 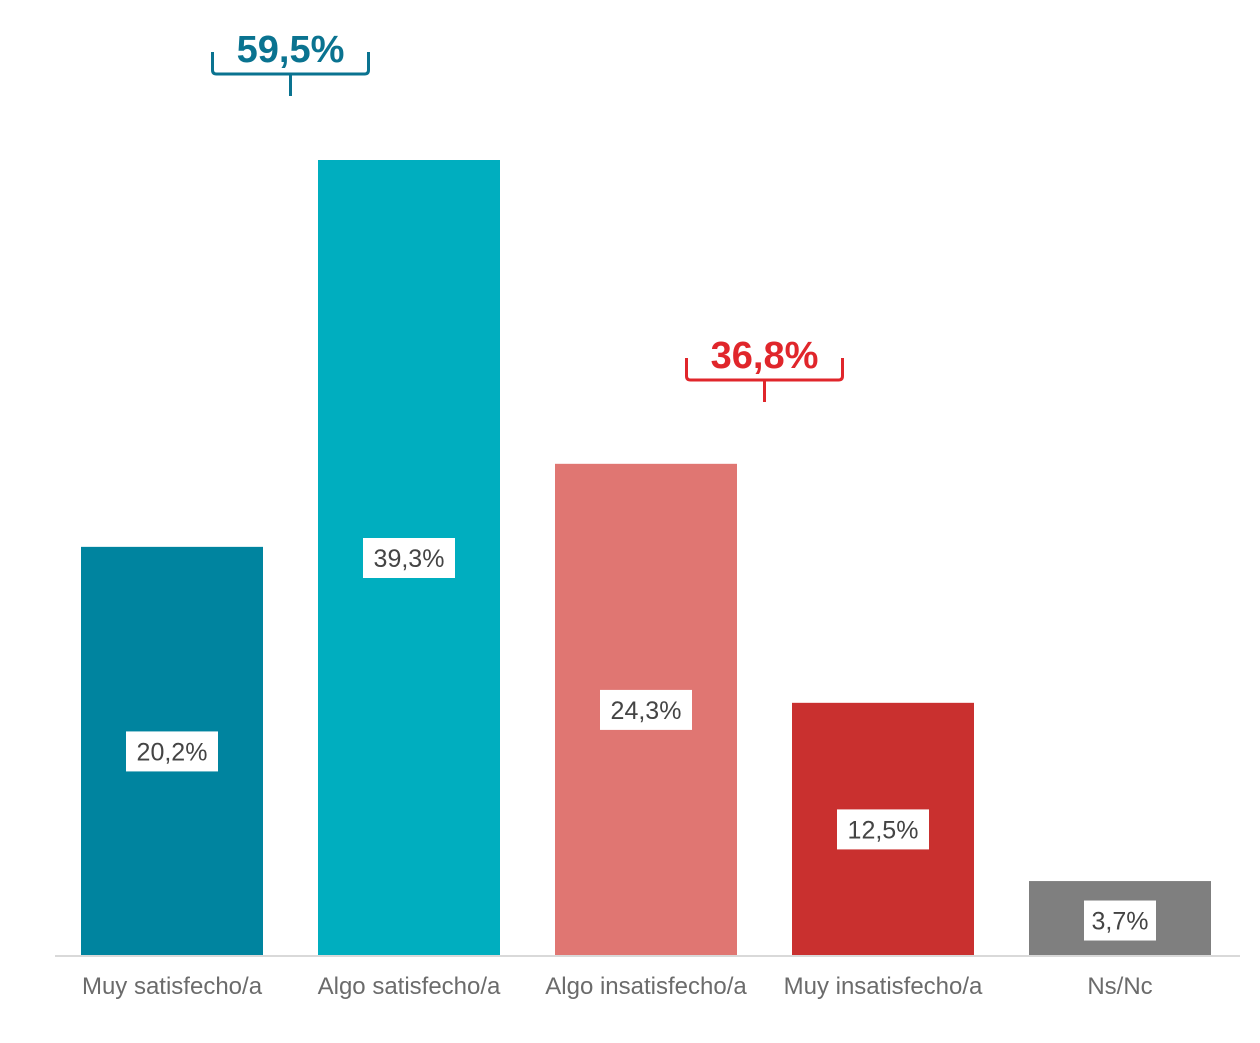 What do you see at coordinates (1119, 986) in the screenshot?
I see `category-label-4: Ns/Nc` at bounding box center [1119, 986].